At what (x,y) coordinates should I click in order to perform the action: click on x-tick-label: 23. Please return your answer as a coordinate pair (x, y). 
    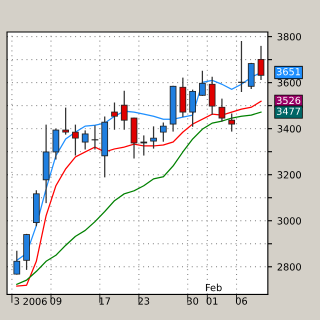
    Looking at the image, I should click on (144, 301).